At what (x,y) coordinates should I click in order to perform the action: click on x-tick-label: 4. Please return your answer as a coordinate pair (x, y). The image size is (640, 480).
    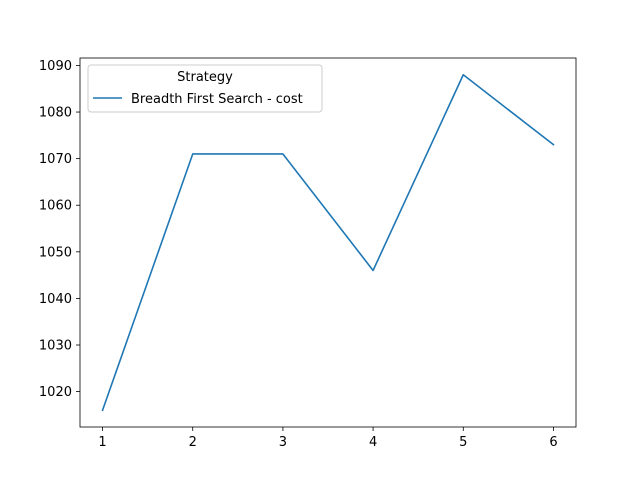
    Looking at the image, I should click on (373, 442).